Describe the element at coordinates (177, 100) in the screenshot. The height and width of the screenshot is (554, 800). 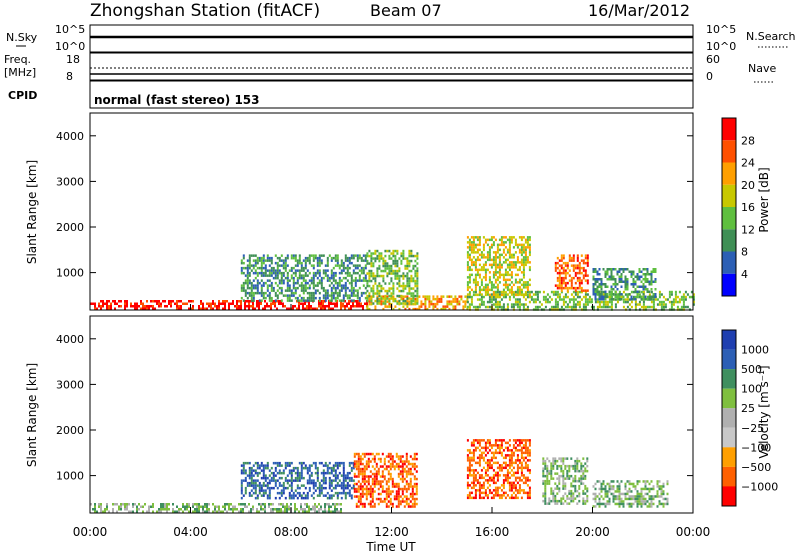
I see `cpid-text: normal (fast stereo) 153` at that location.